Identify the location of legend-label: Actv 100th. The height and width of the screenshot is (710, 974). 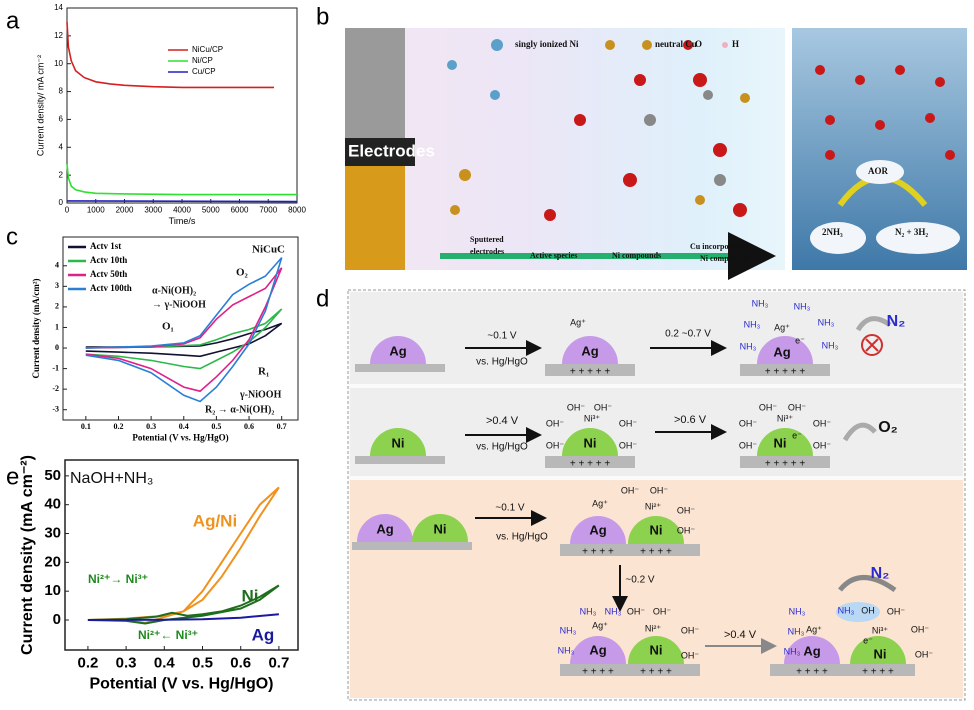
(111, 288).